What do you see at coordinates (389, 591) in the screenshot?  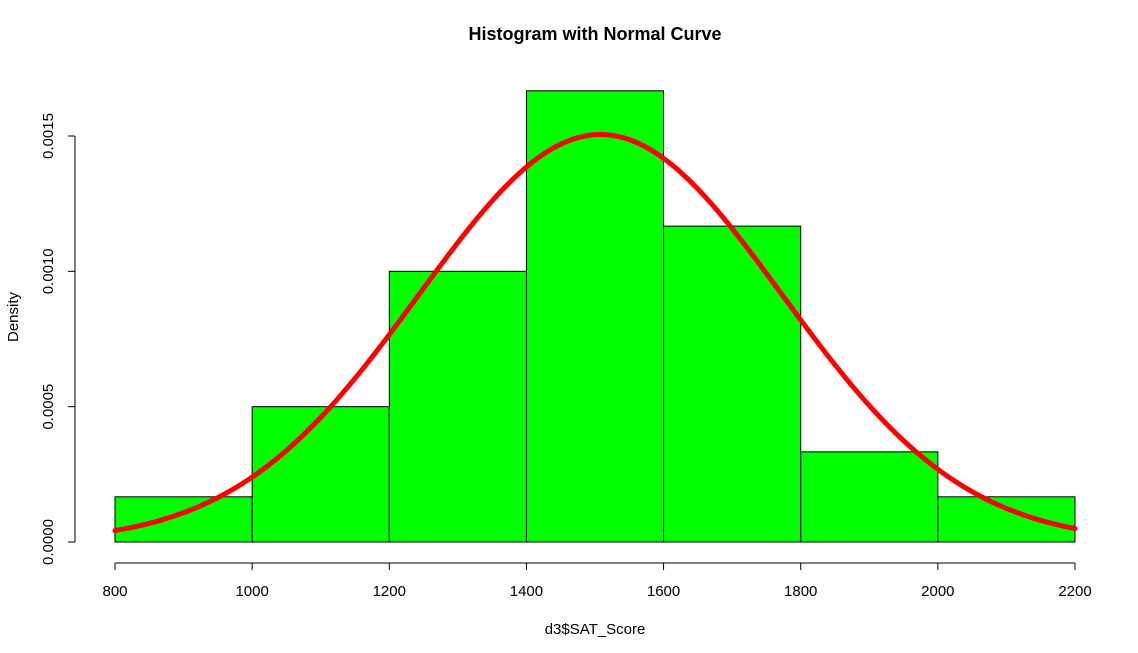 I see `x-tick-label-2: 1200` at bounding box center [389, 591].